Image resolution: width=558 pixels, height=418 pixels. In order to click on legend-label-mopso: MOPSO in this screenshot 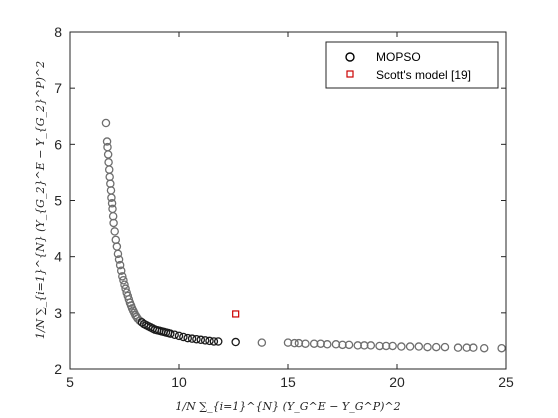, I will do `click(398, 57)`.